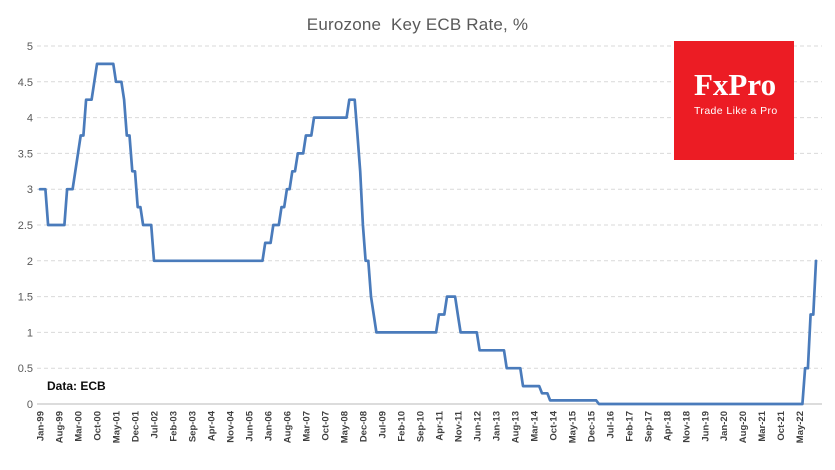 The width and height of the screenshot is (835, 470). Describe the element at coordinates (553, 425) in the screenshot. I see `x-axis-tick-label: Oct-14` at that location.